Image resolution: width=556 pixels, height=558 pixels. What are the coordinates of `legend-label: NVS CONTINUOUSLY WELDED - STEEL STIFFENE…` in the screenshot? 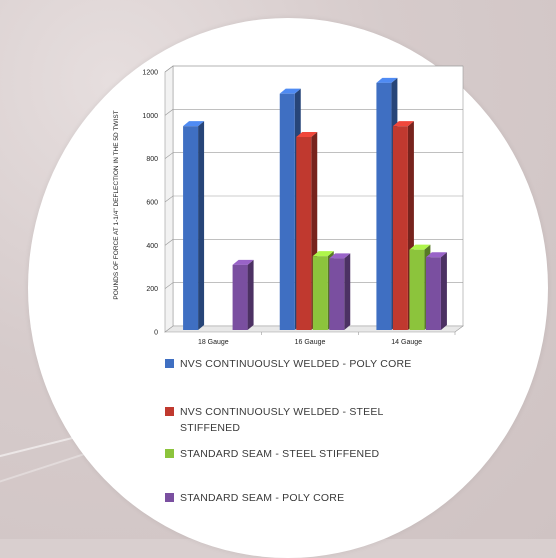 It's located at (282, 420).